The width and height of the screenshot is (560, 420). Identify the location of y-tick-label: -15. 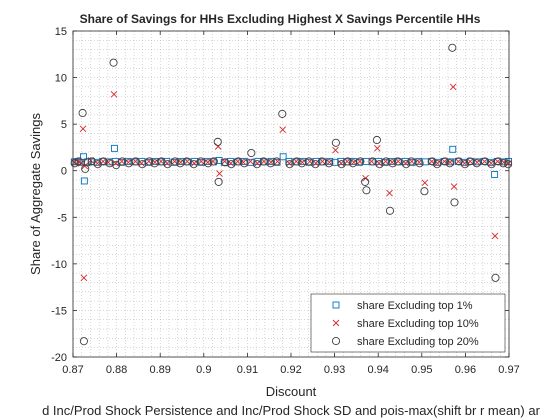
(59, 311).